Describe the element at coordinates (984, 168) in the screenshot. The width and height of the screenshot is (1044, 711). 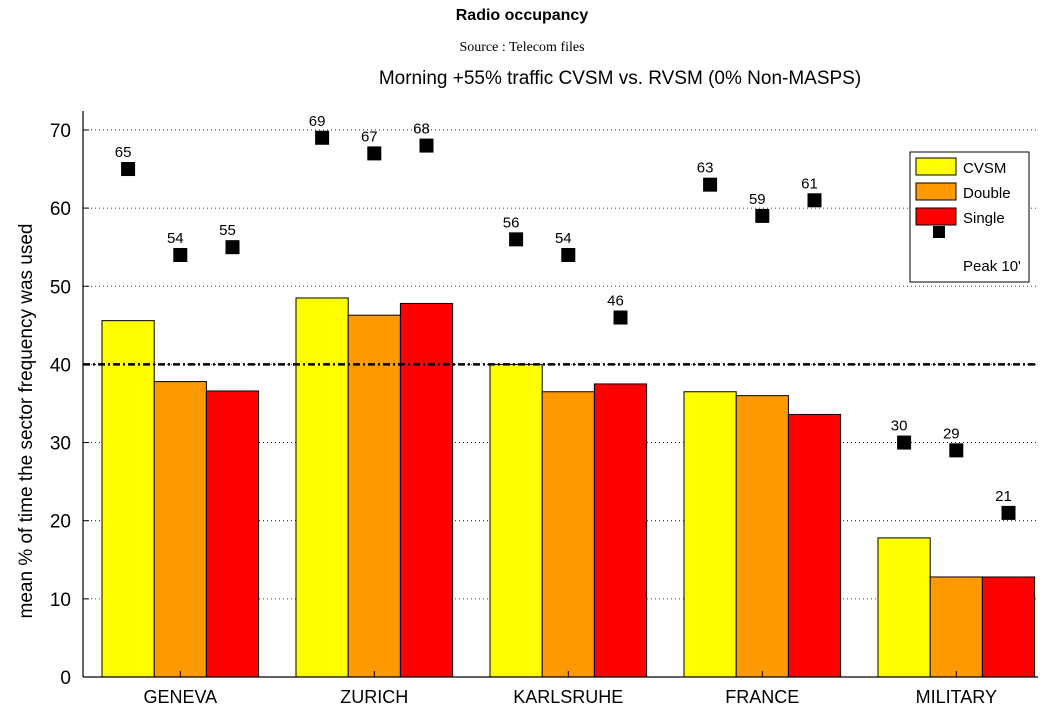
I see `legend-label: CVSM` at that location.